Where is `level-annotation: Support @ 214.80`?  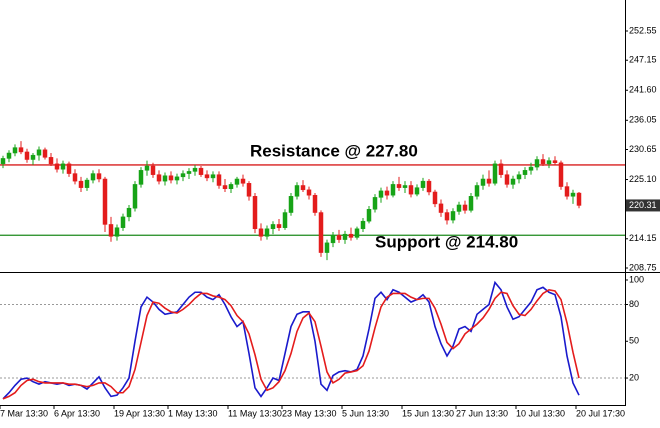
level-annotation: Support @ 214.80 is located at coordinates (446, 242).